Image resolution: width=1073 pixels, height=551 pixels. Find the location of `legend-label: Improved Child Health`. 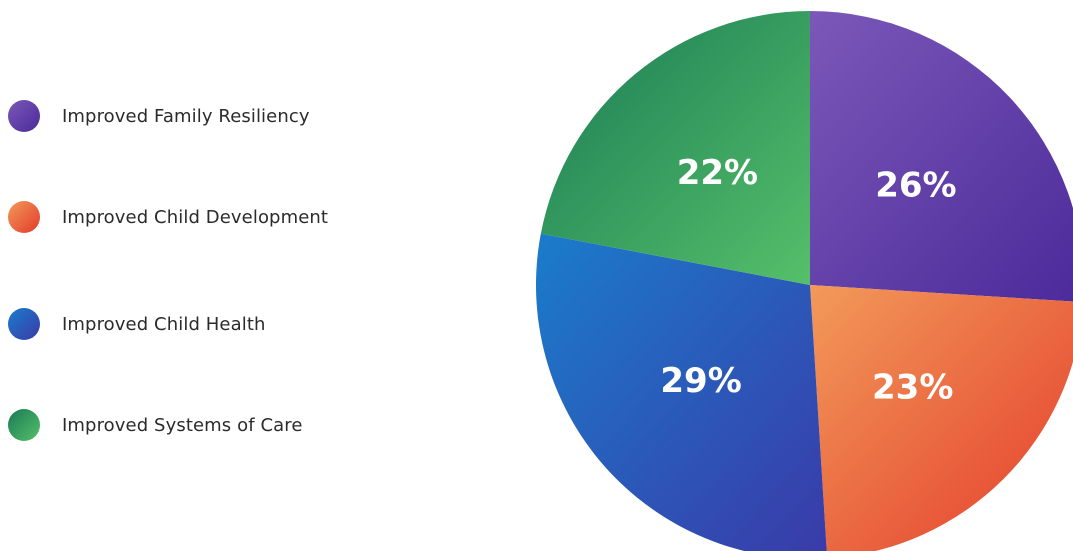

legend-label: Improved Child Health is located at coordinates (164, 324).